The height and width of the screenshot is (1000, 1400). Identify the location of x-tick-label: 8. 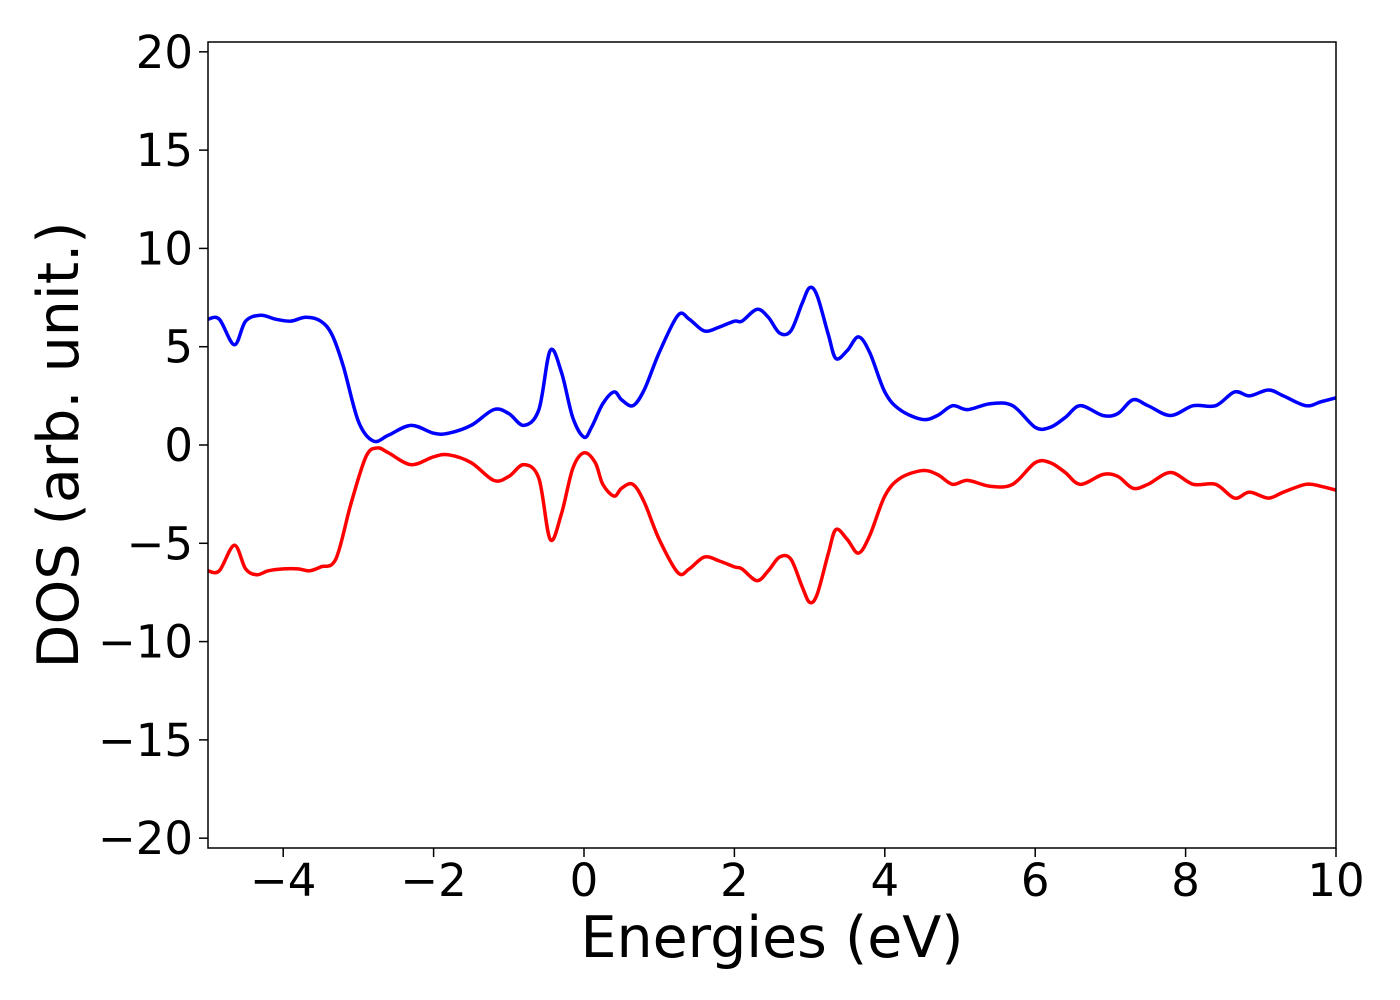
(1185, 880).